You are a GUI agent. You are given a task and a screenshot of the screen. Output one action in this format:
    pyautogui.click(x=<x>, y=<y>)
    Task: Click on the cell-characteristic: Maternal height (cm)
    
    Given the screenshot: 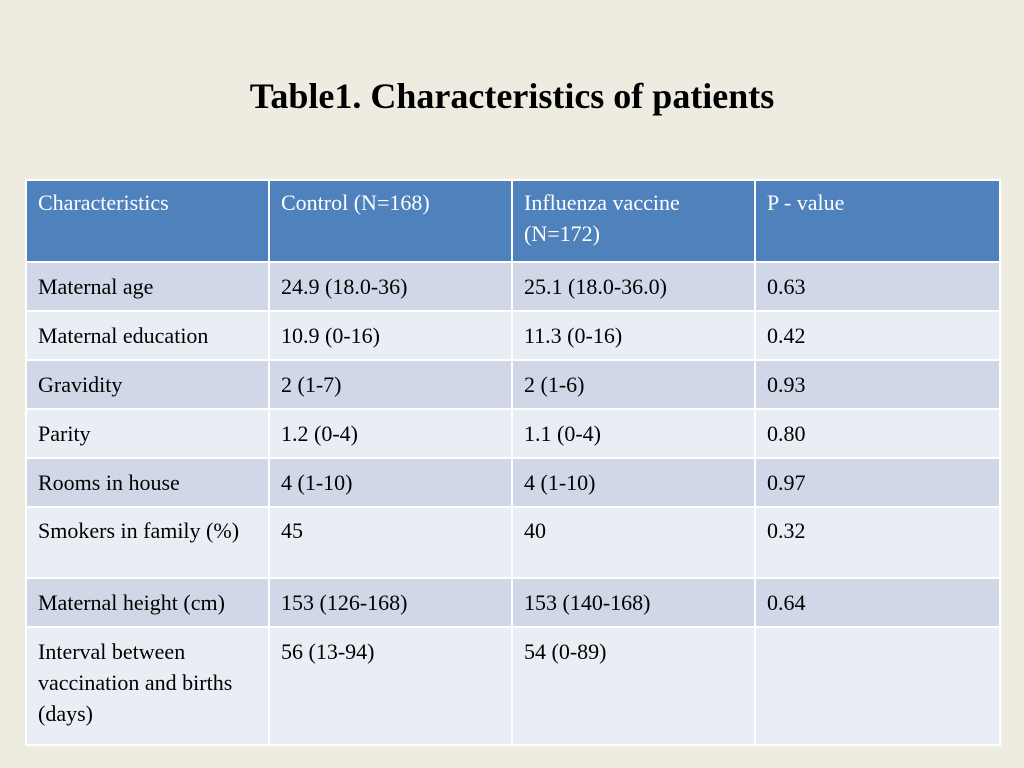 What is the action you would take?
    pyautogui.click(x=147, y=602)
    